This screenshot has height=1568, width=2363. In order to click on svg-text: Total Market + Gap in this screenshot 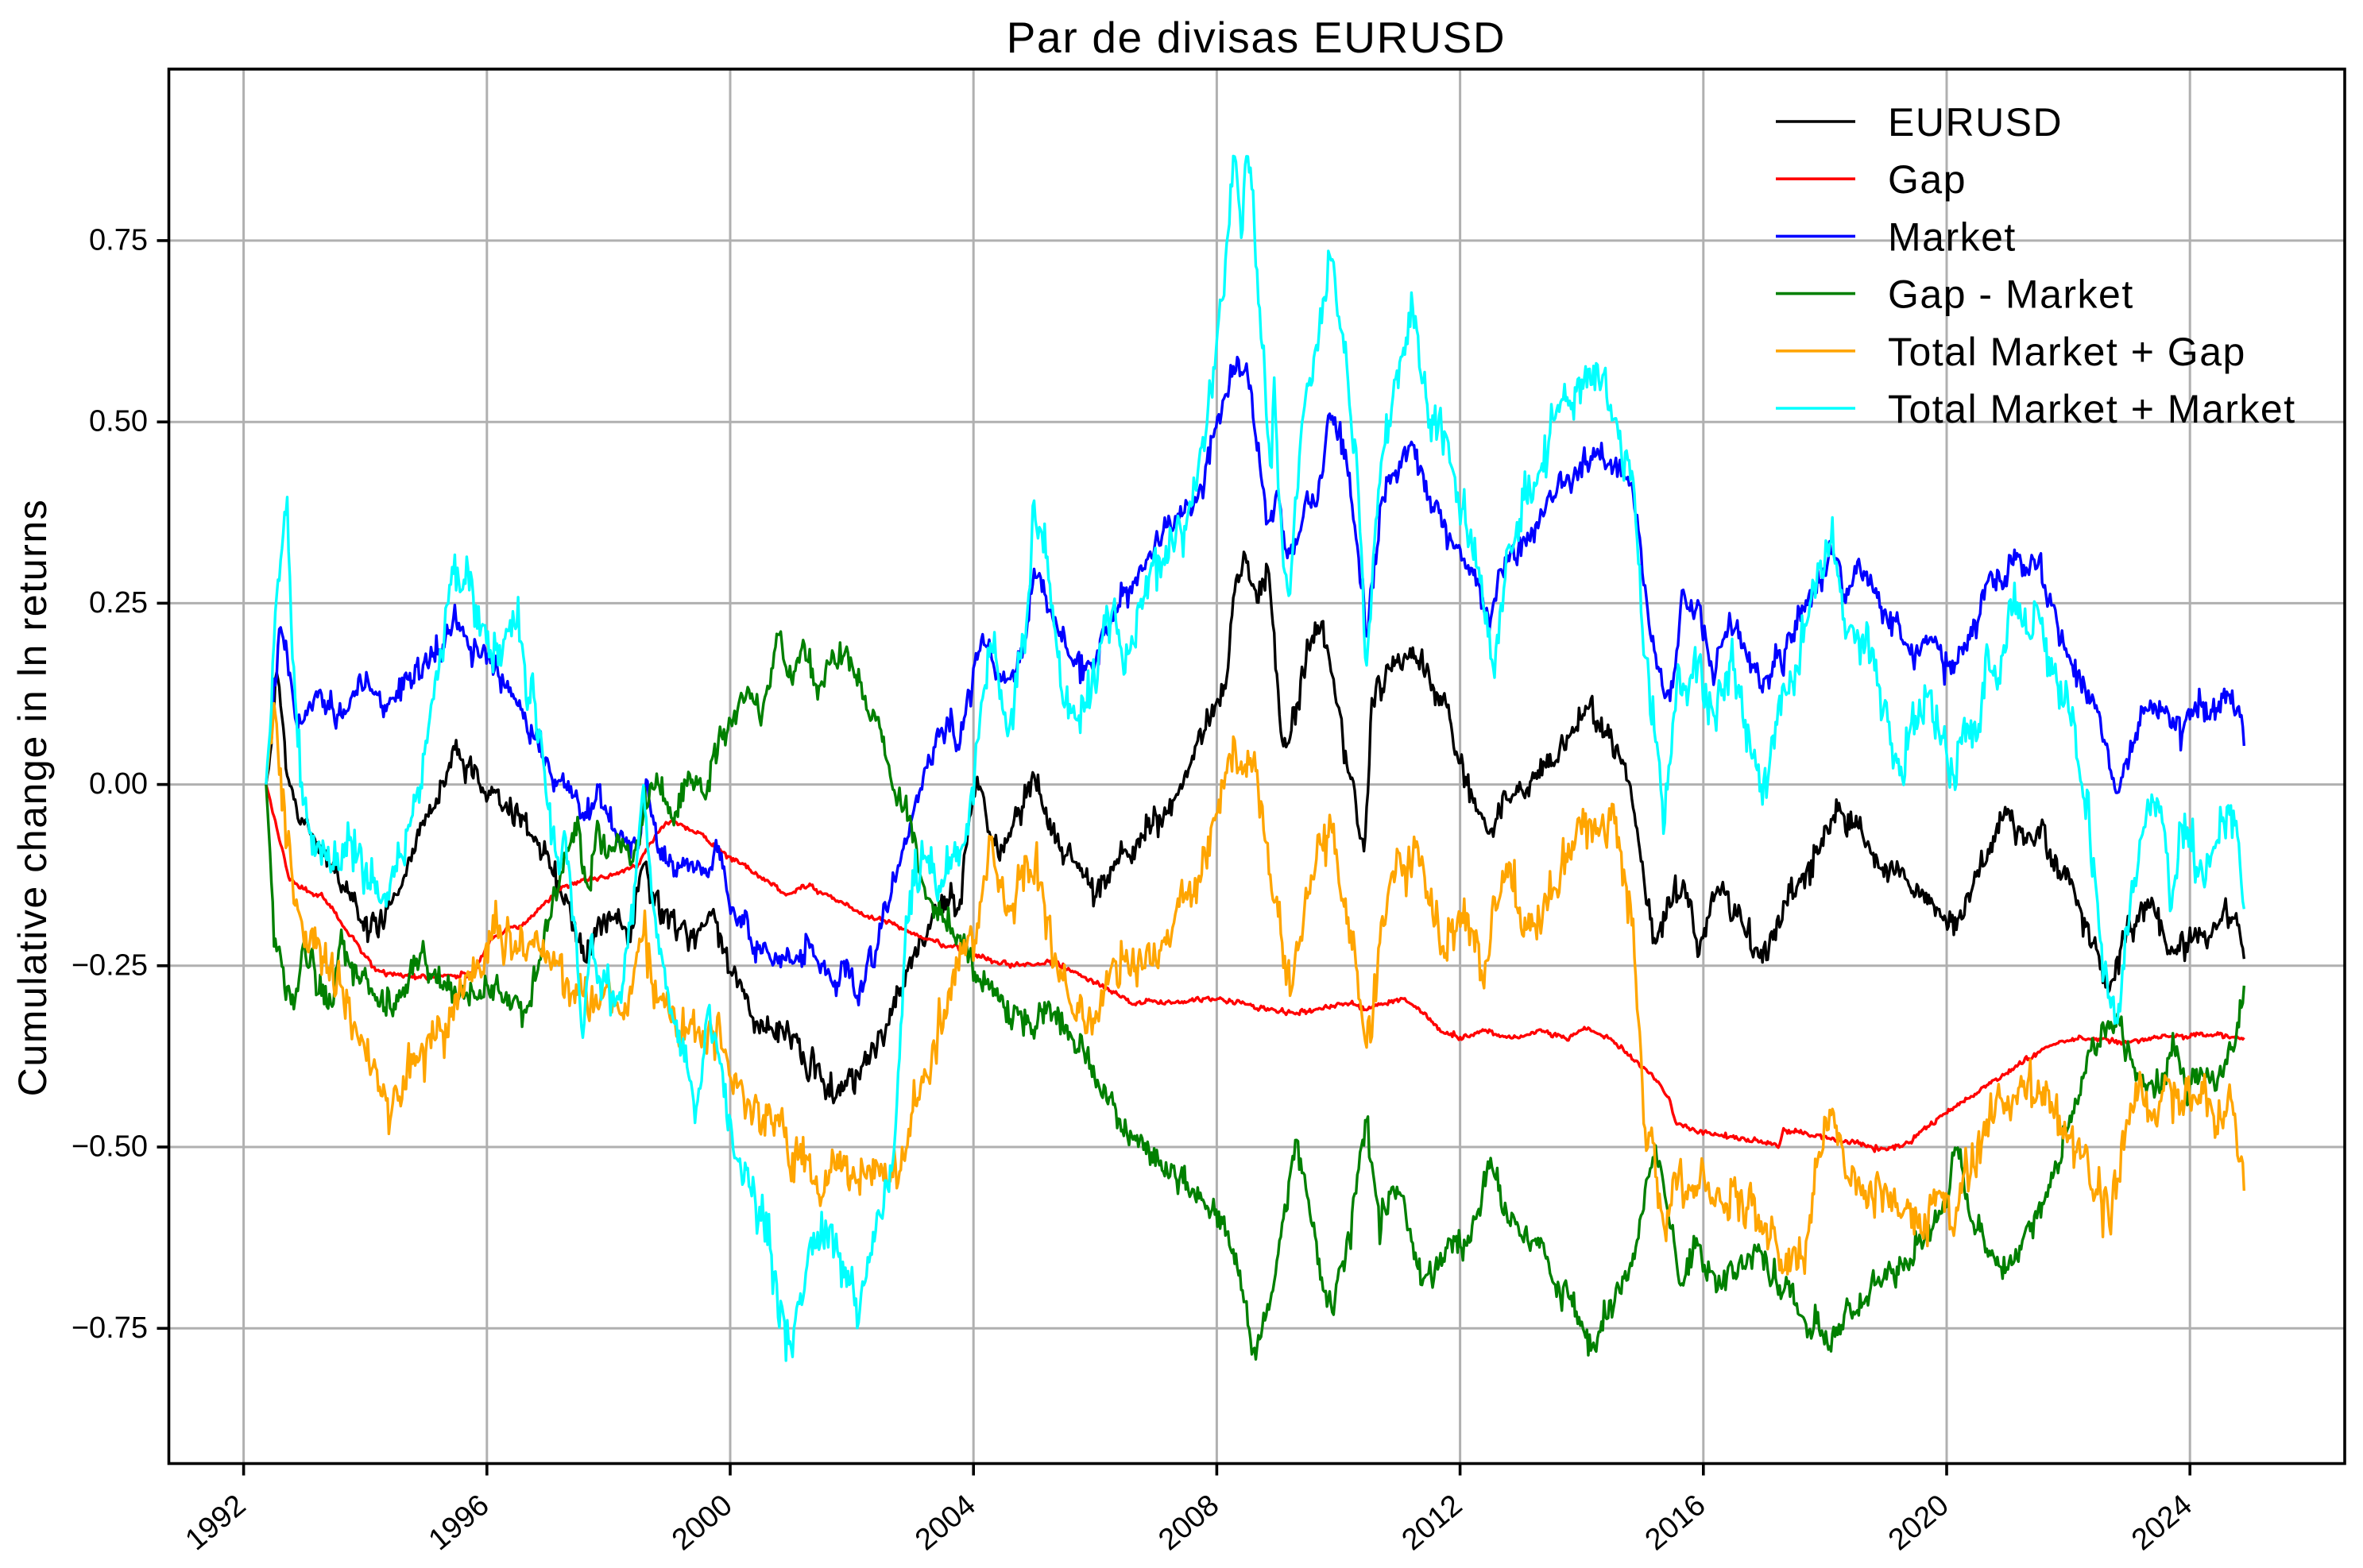, I will do `click(2067, 352)`.